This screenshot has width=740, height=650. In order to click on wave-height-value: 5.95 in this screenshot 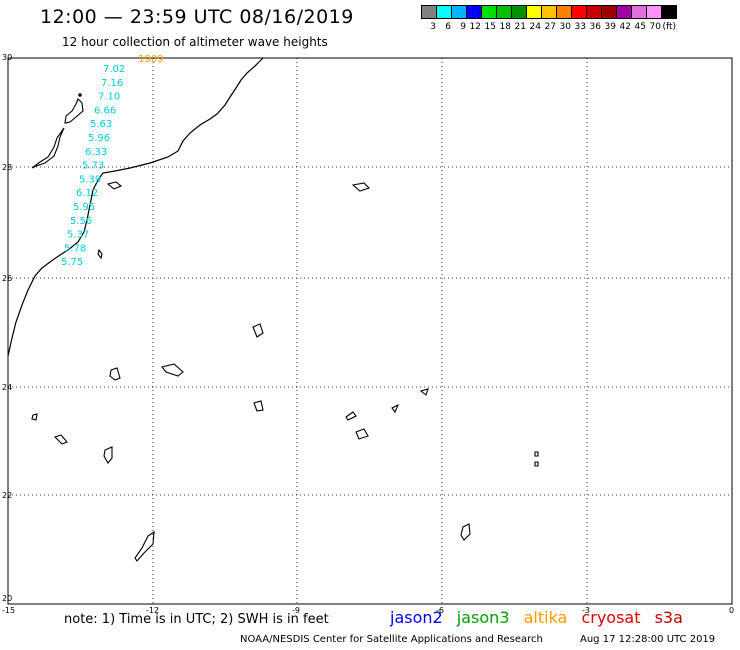, I will do `click(84, 207)`.